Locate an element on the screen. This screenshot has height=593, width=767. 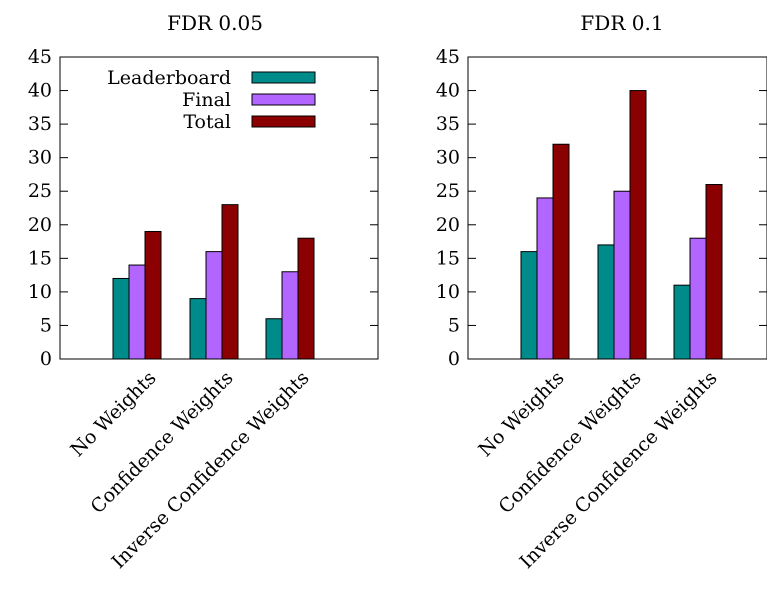
chart-0-legend-swatch-final is located at coordinates (283, 99).